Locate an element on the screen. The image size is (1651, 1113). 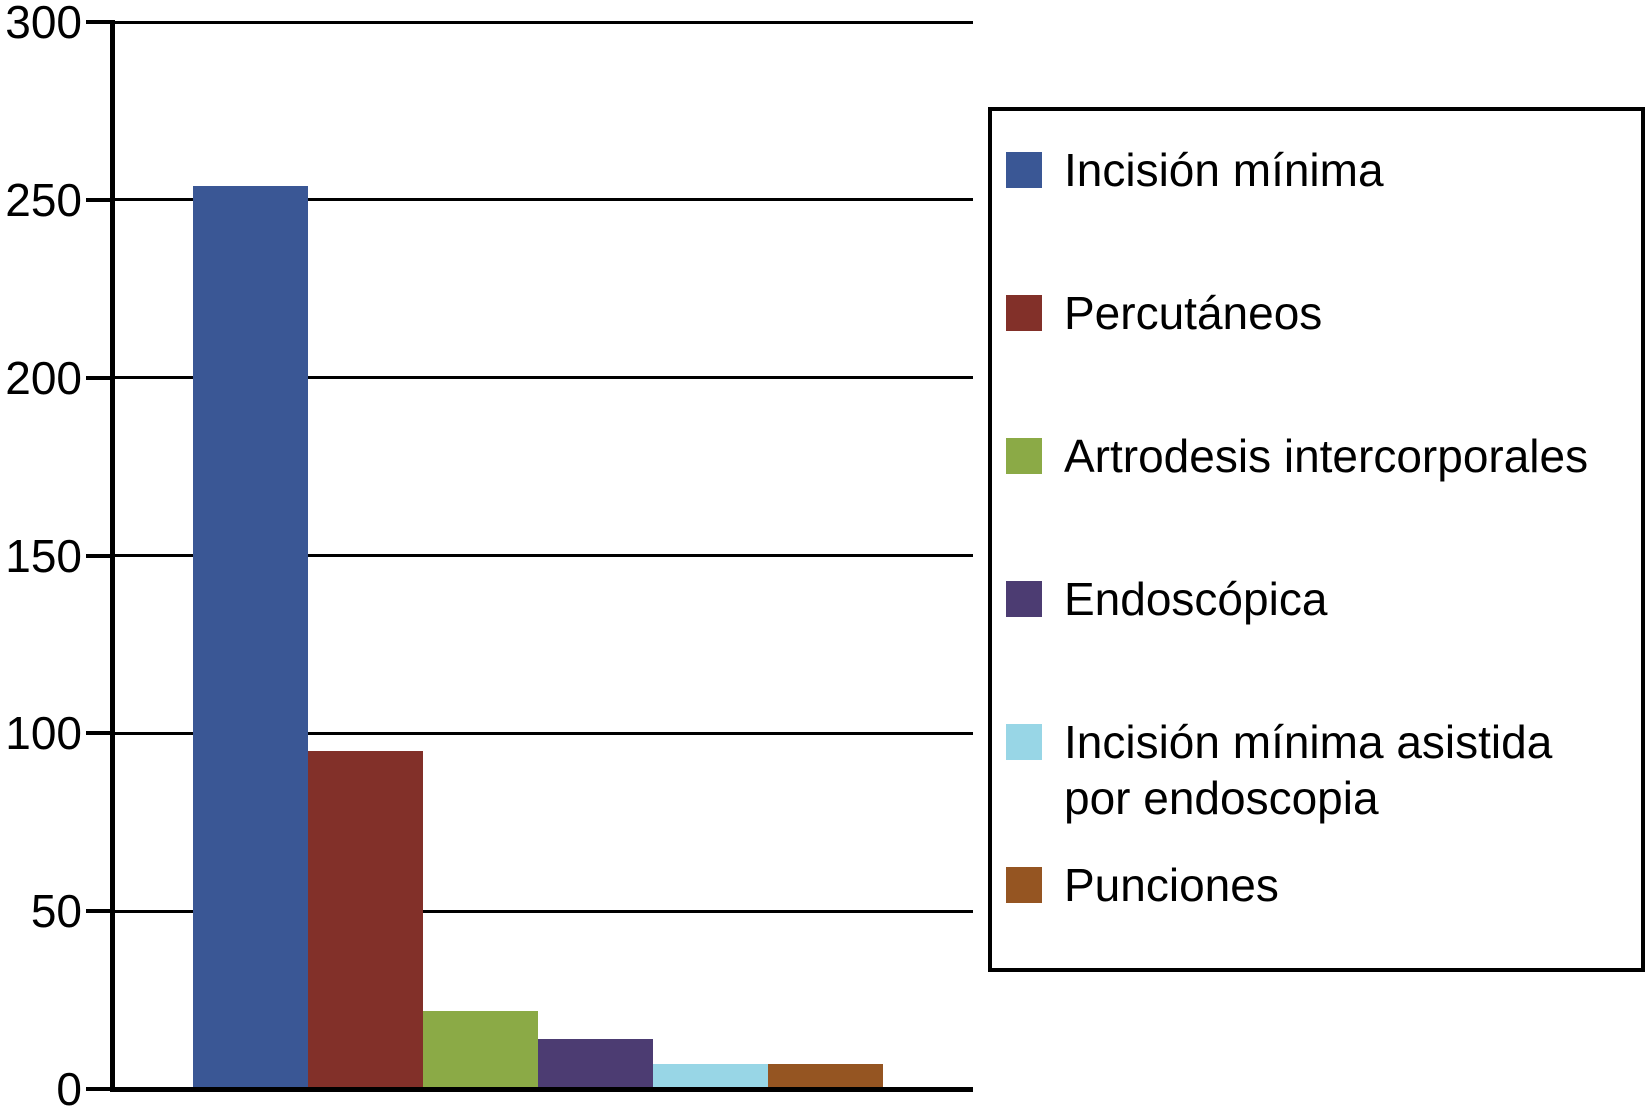
legend-item: Punciones is located at coordinates (1142, 885).